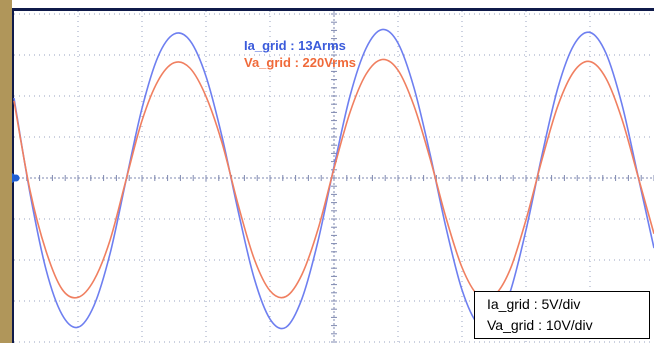 The image size is (654, 343). Describe the element at coordinates (16, 178) in the screenshot. I see `ground-marker-dot` at that location.